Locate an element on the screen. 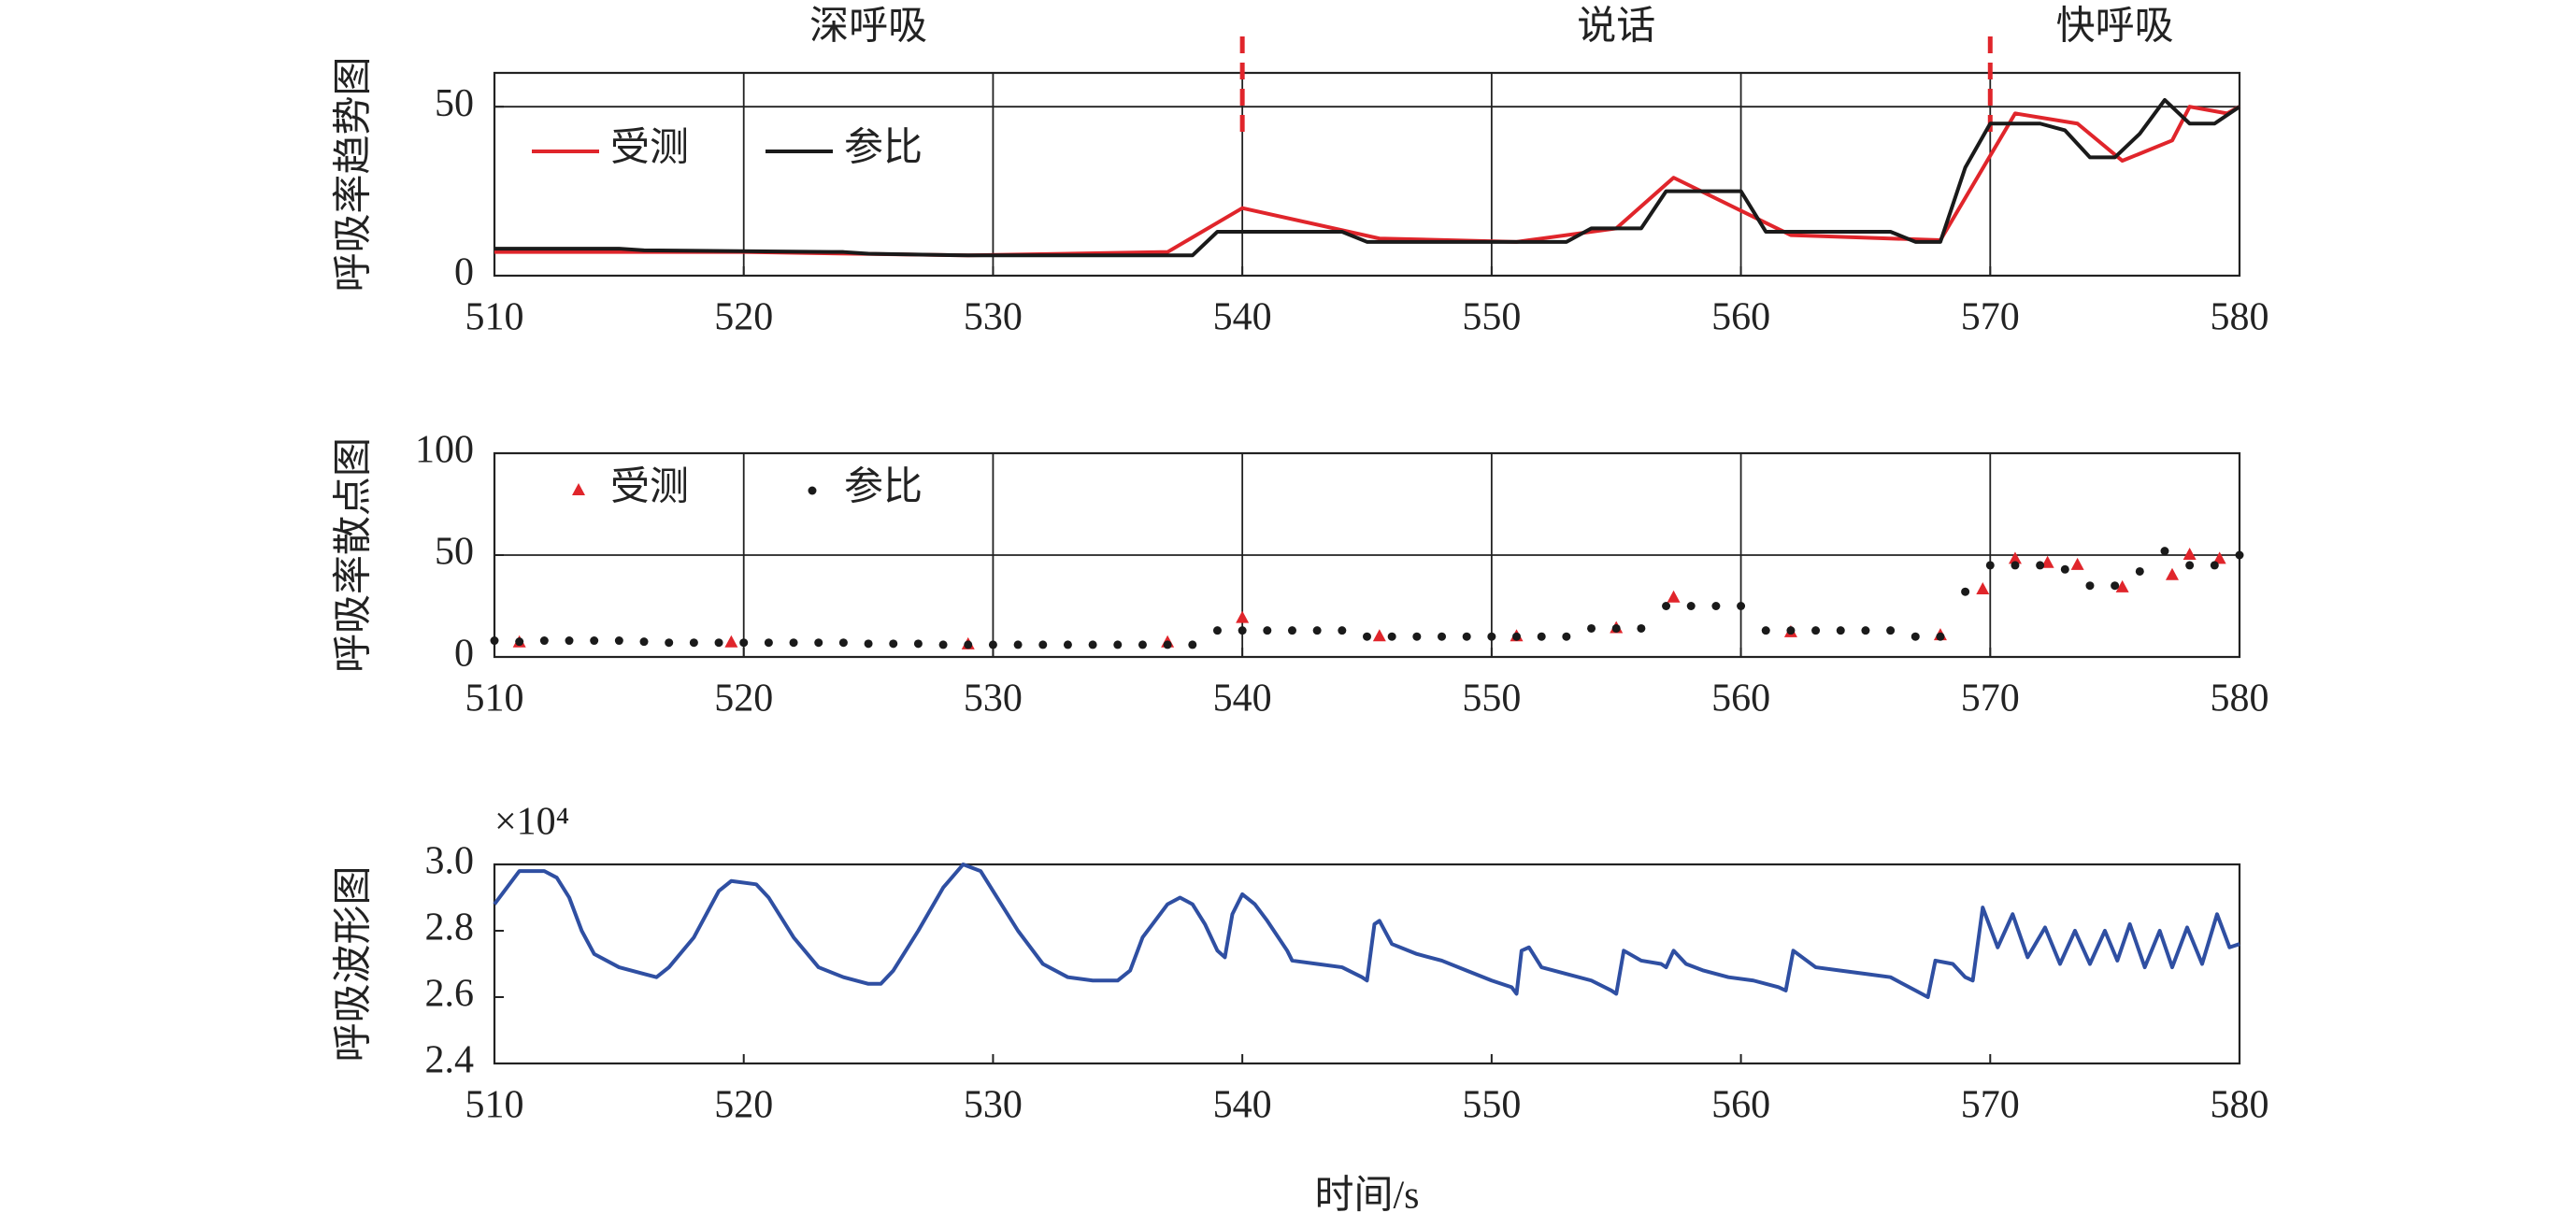 The width and height of the screenshot is (2576, 1227). y-multiplier: ×10⁴ is located at coordinates (531, 822).